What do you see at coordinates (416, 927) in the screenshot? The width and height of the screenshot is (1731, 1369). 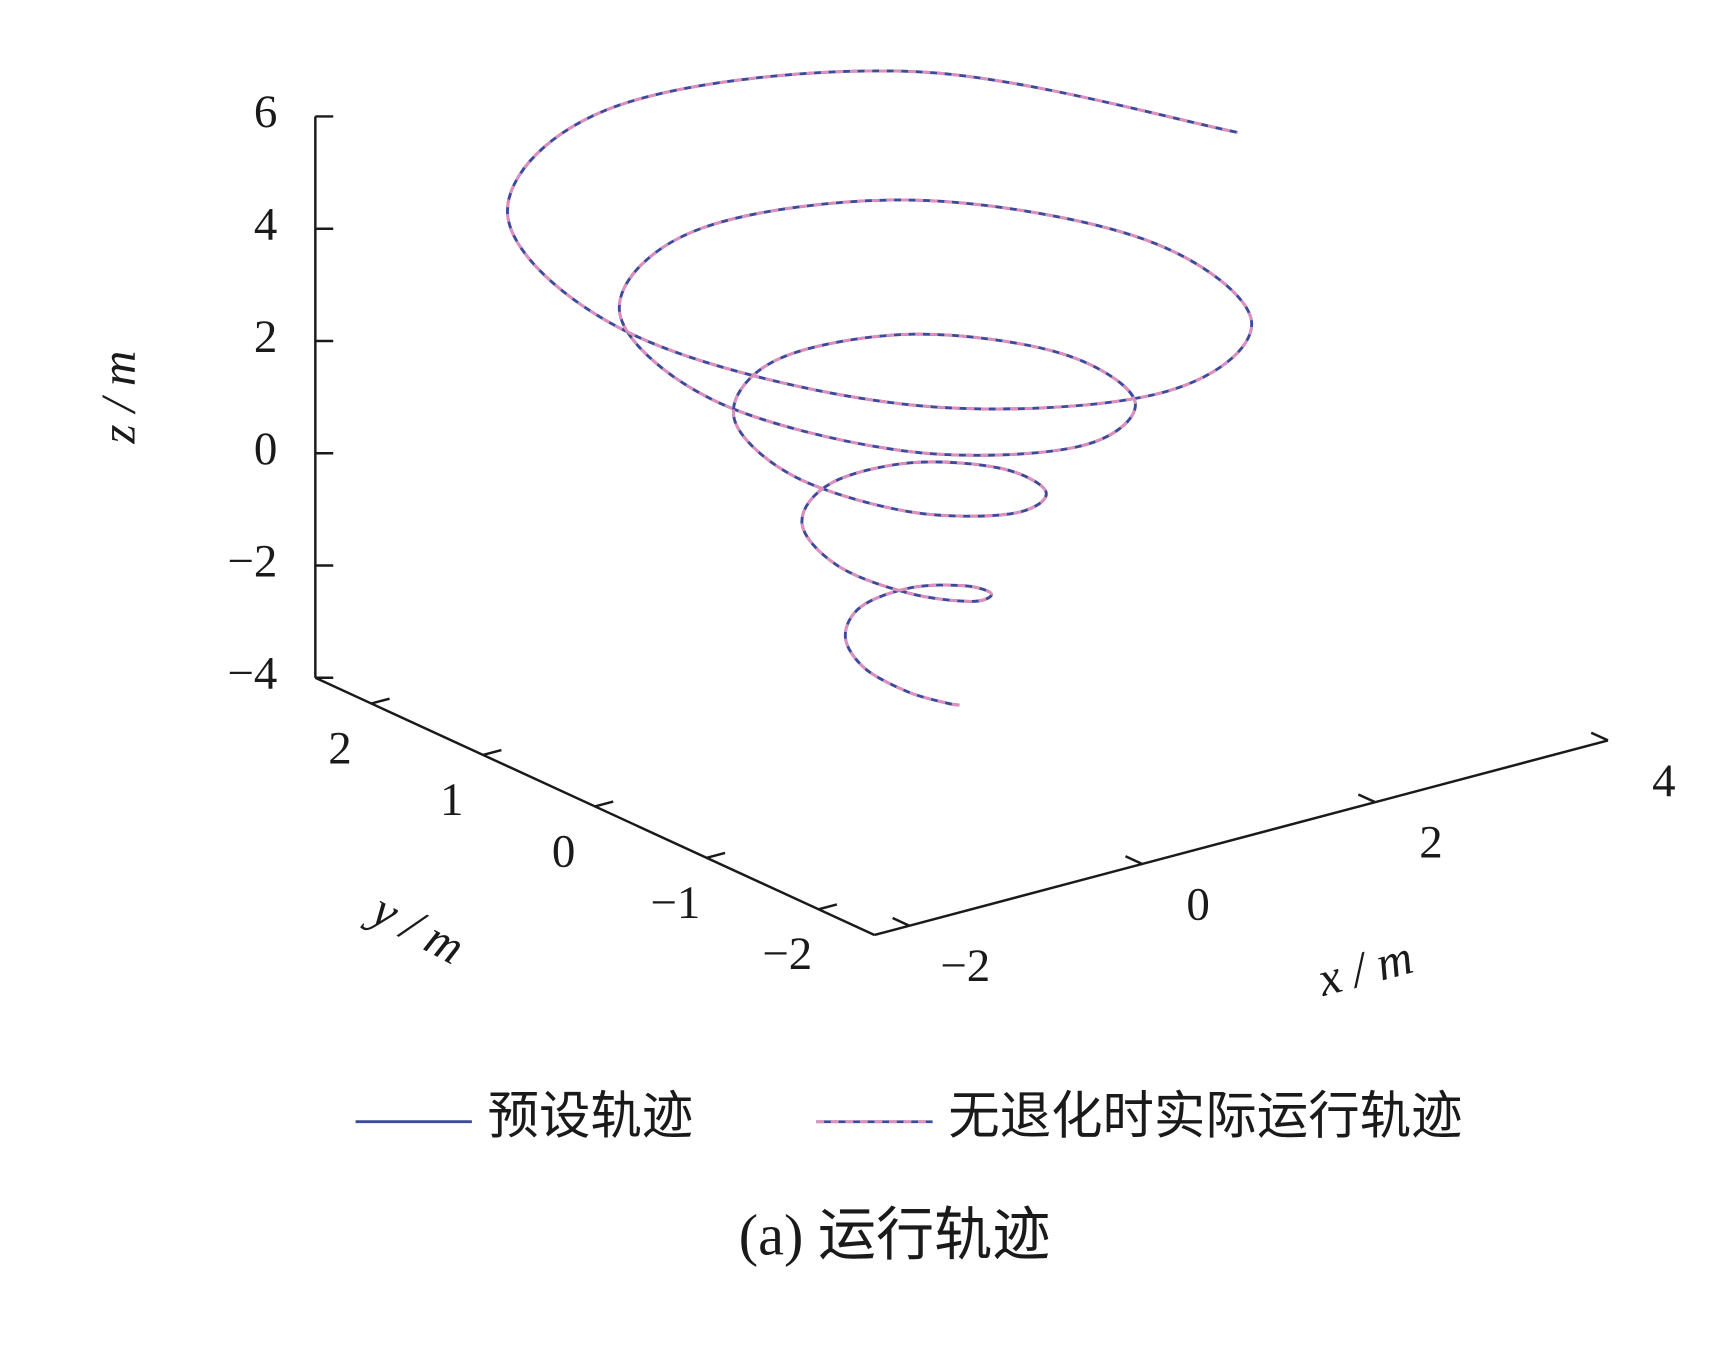 I see `y-axis-label: y / m` at bounding box center [416, 927].